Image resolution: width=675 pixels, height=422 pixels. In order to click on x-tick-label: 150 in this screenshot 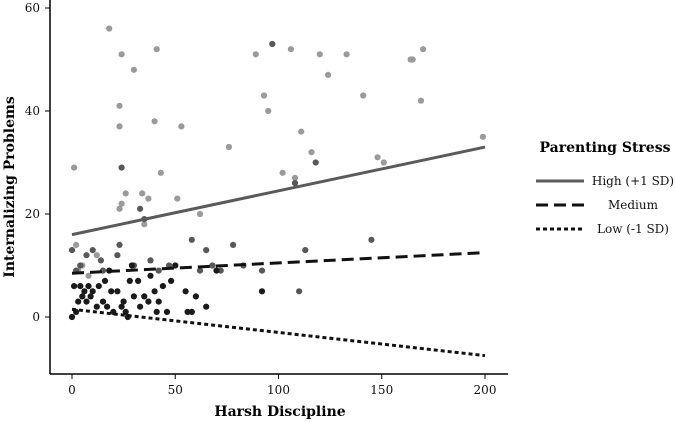, I will do `click(381, 390)`.